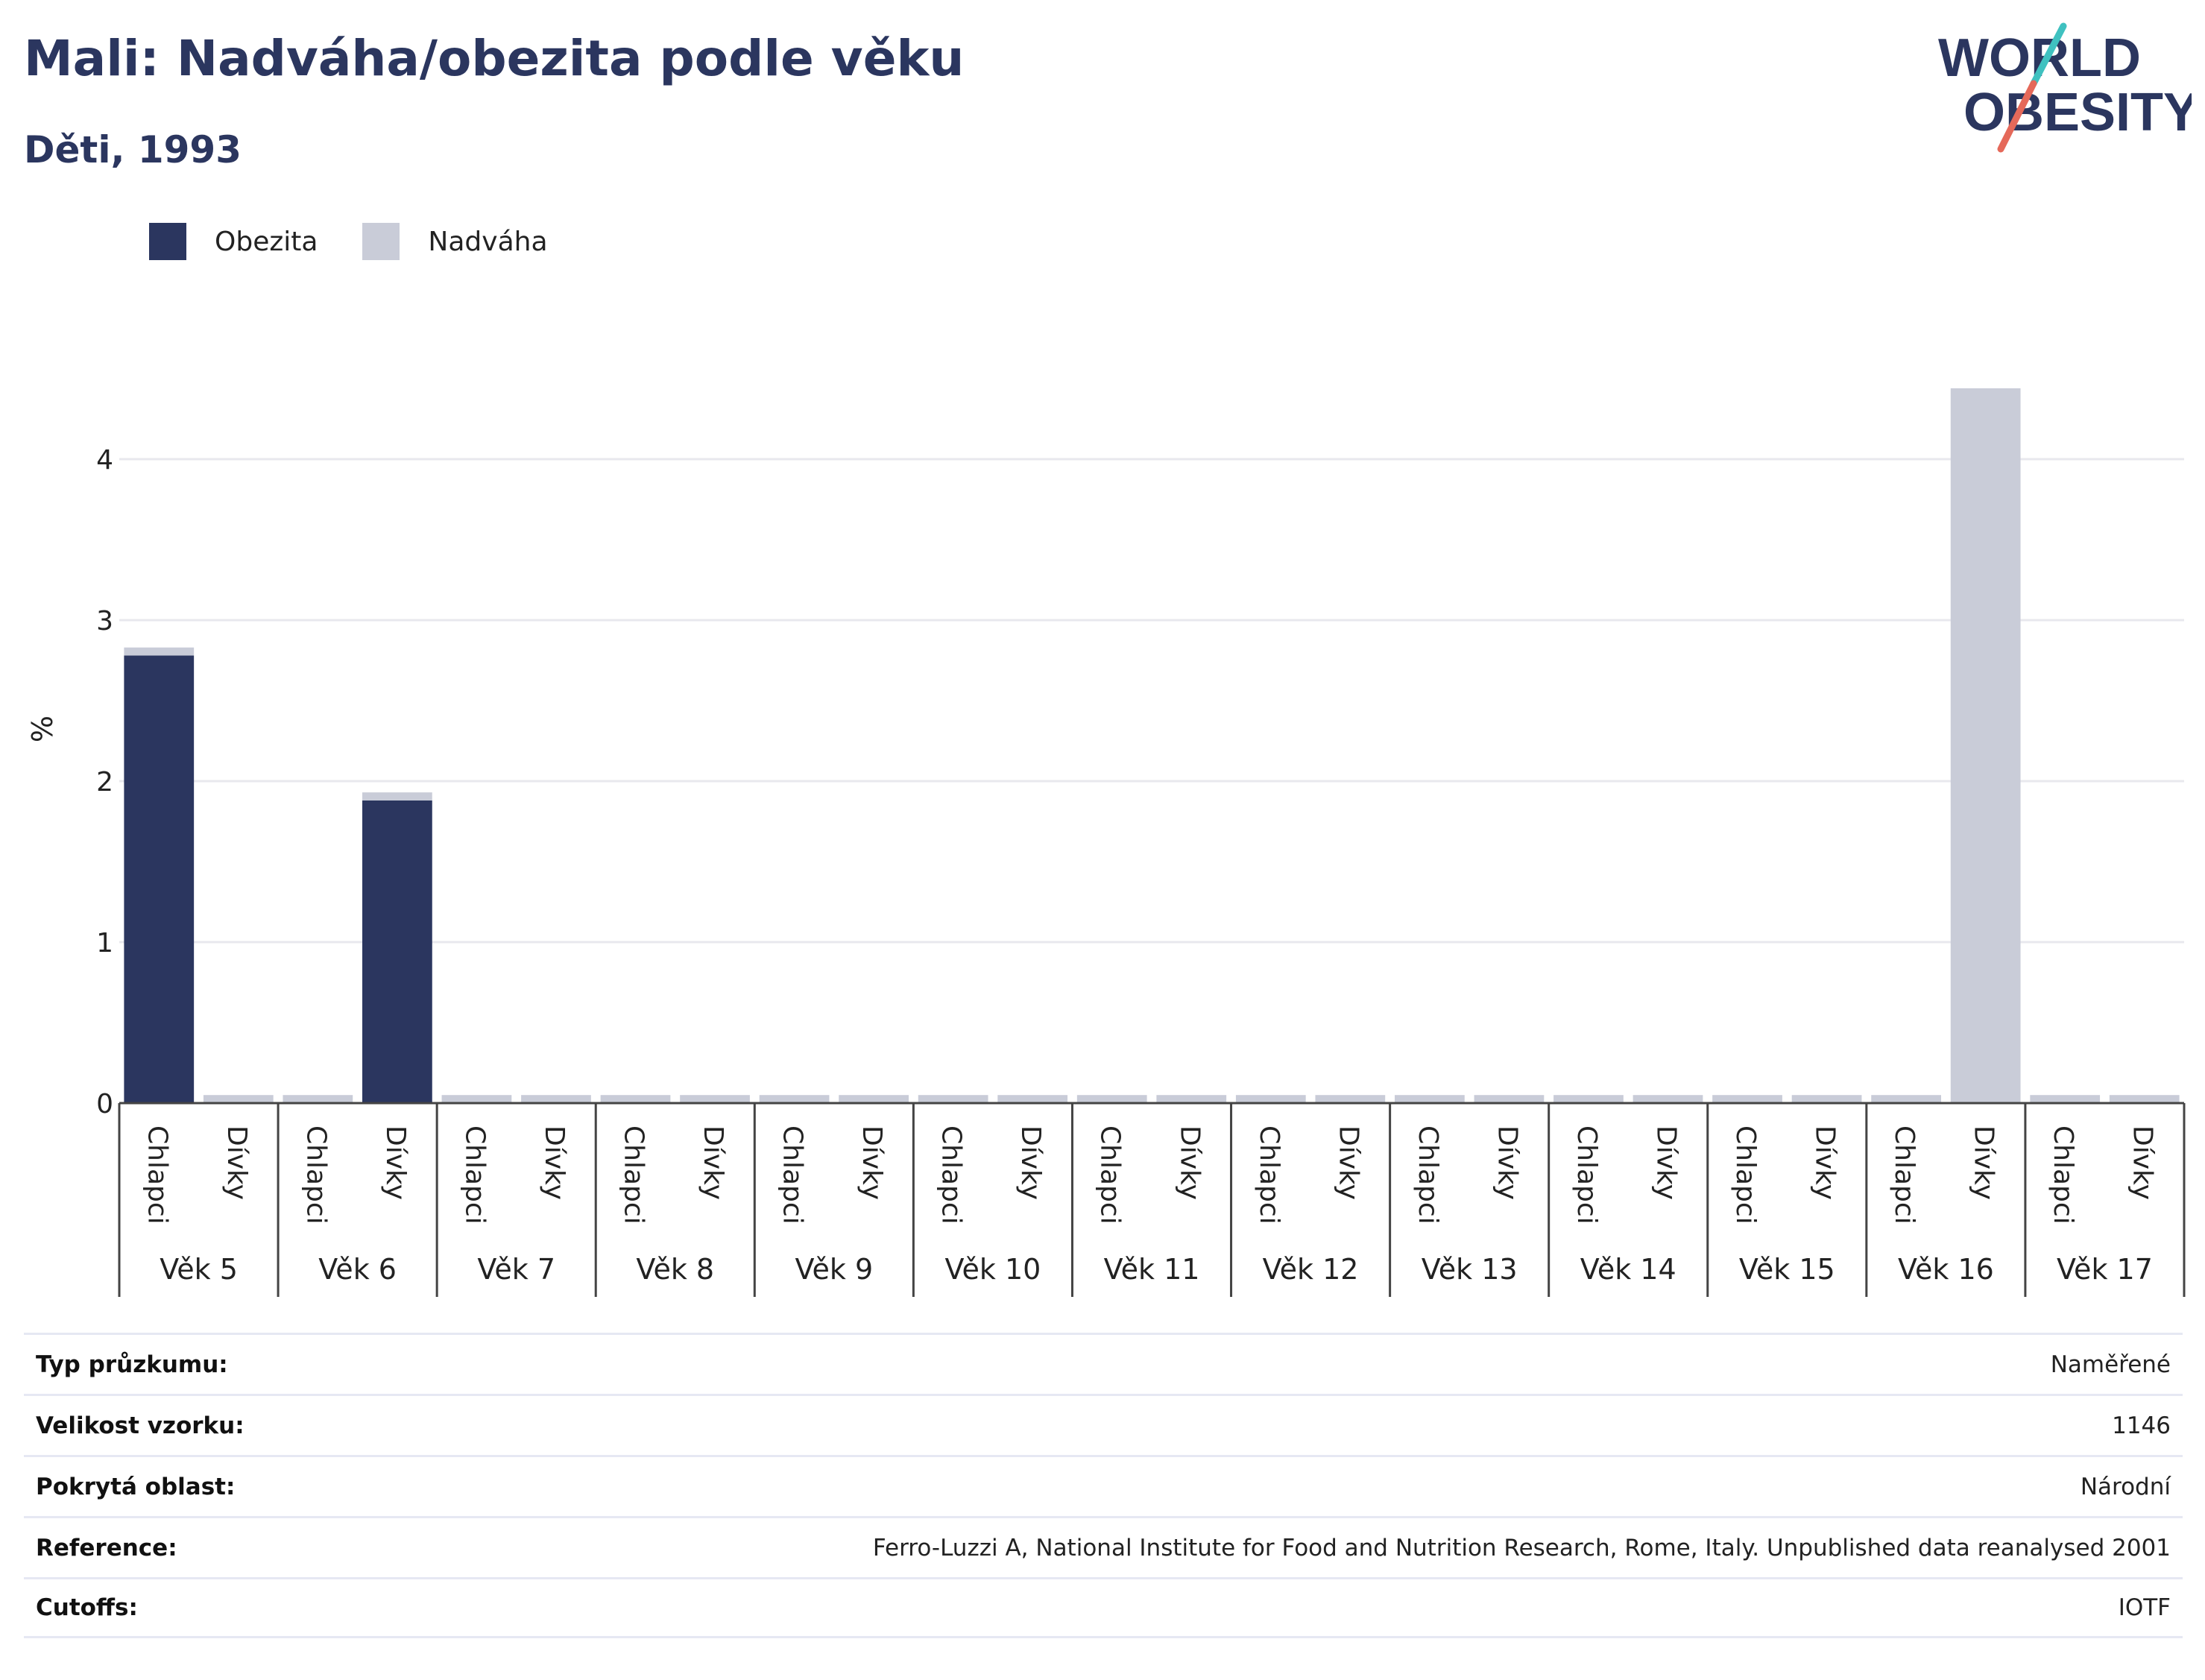  I want to click on legend-label-obezita: Obezita, so click(266, 241).